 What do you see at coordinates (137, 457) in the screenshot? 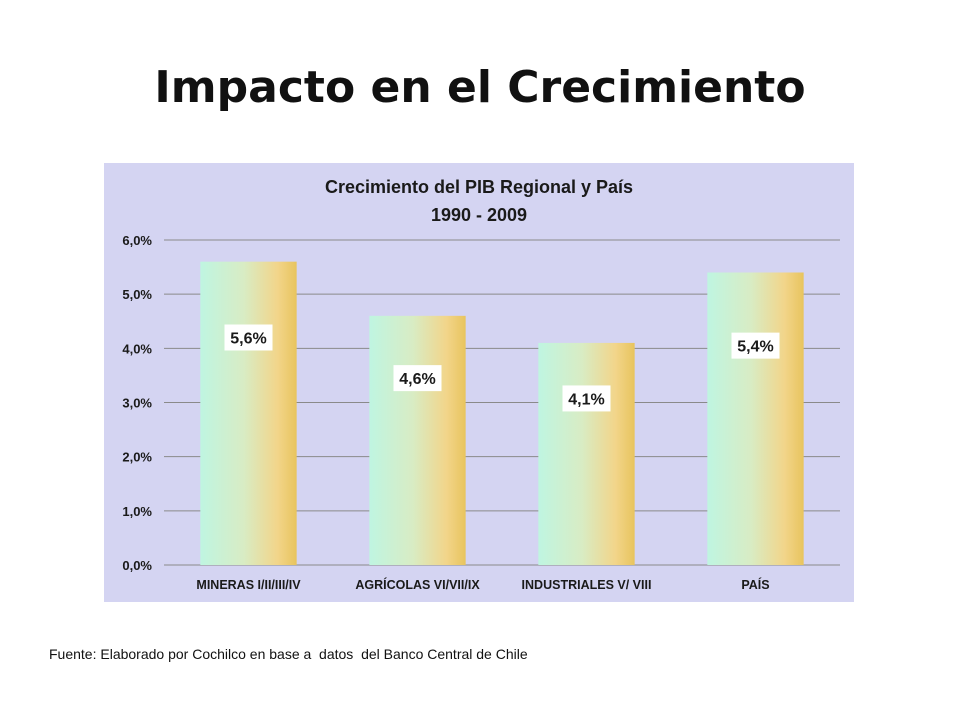
I see `y-tick-label: 2,0%` at bounding box center [137, 457].